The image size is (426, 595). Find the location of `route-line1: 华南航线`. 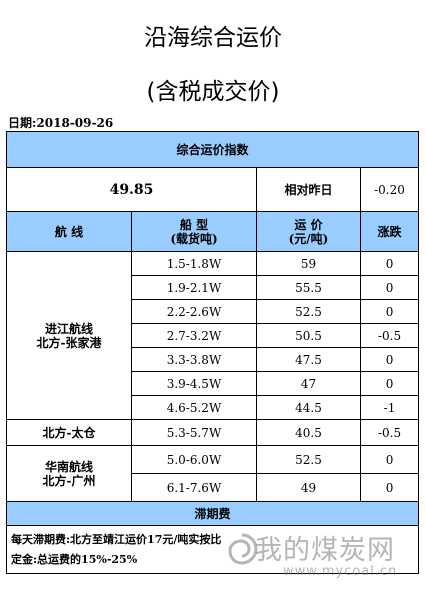

route-line1: 华南航线 is located at coordinates (68, 466).